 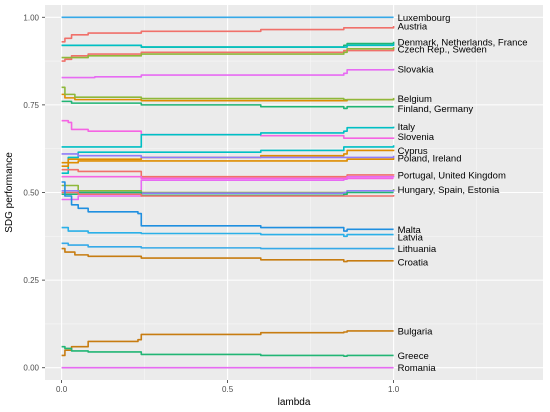 What do you see at coordinates (413, 27) in the screenshot?
I see `series-label-1: Austria` at bounding box center [413, 27].